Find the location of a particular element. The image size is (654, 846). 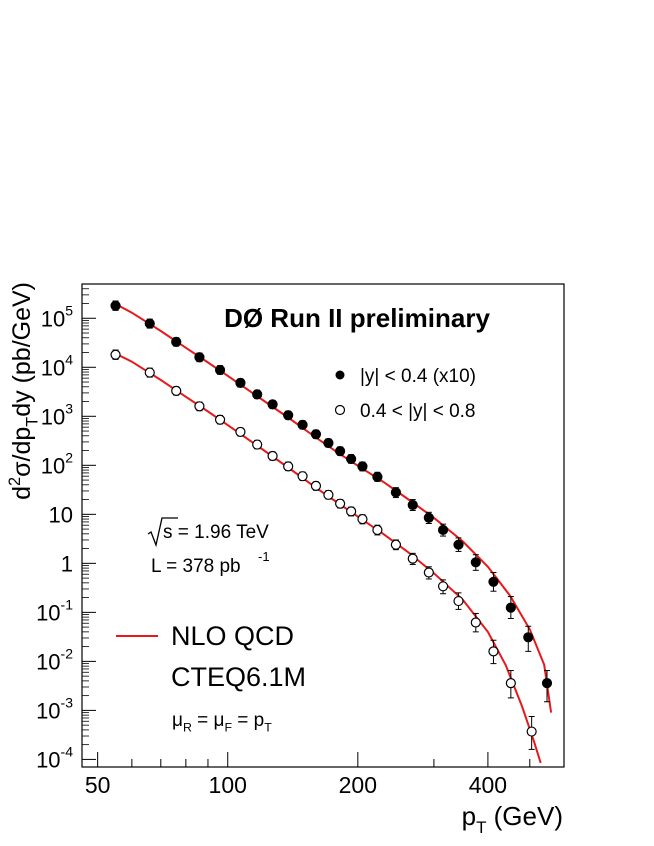

y-tick-label: 10⁴ is located at coordinates (57, 365).